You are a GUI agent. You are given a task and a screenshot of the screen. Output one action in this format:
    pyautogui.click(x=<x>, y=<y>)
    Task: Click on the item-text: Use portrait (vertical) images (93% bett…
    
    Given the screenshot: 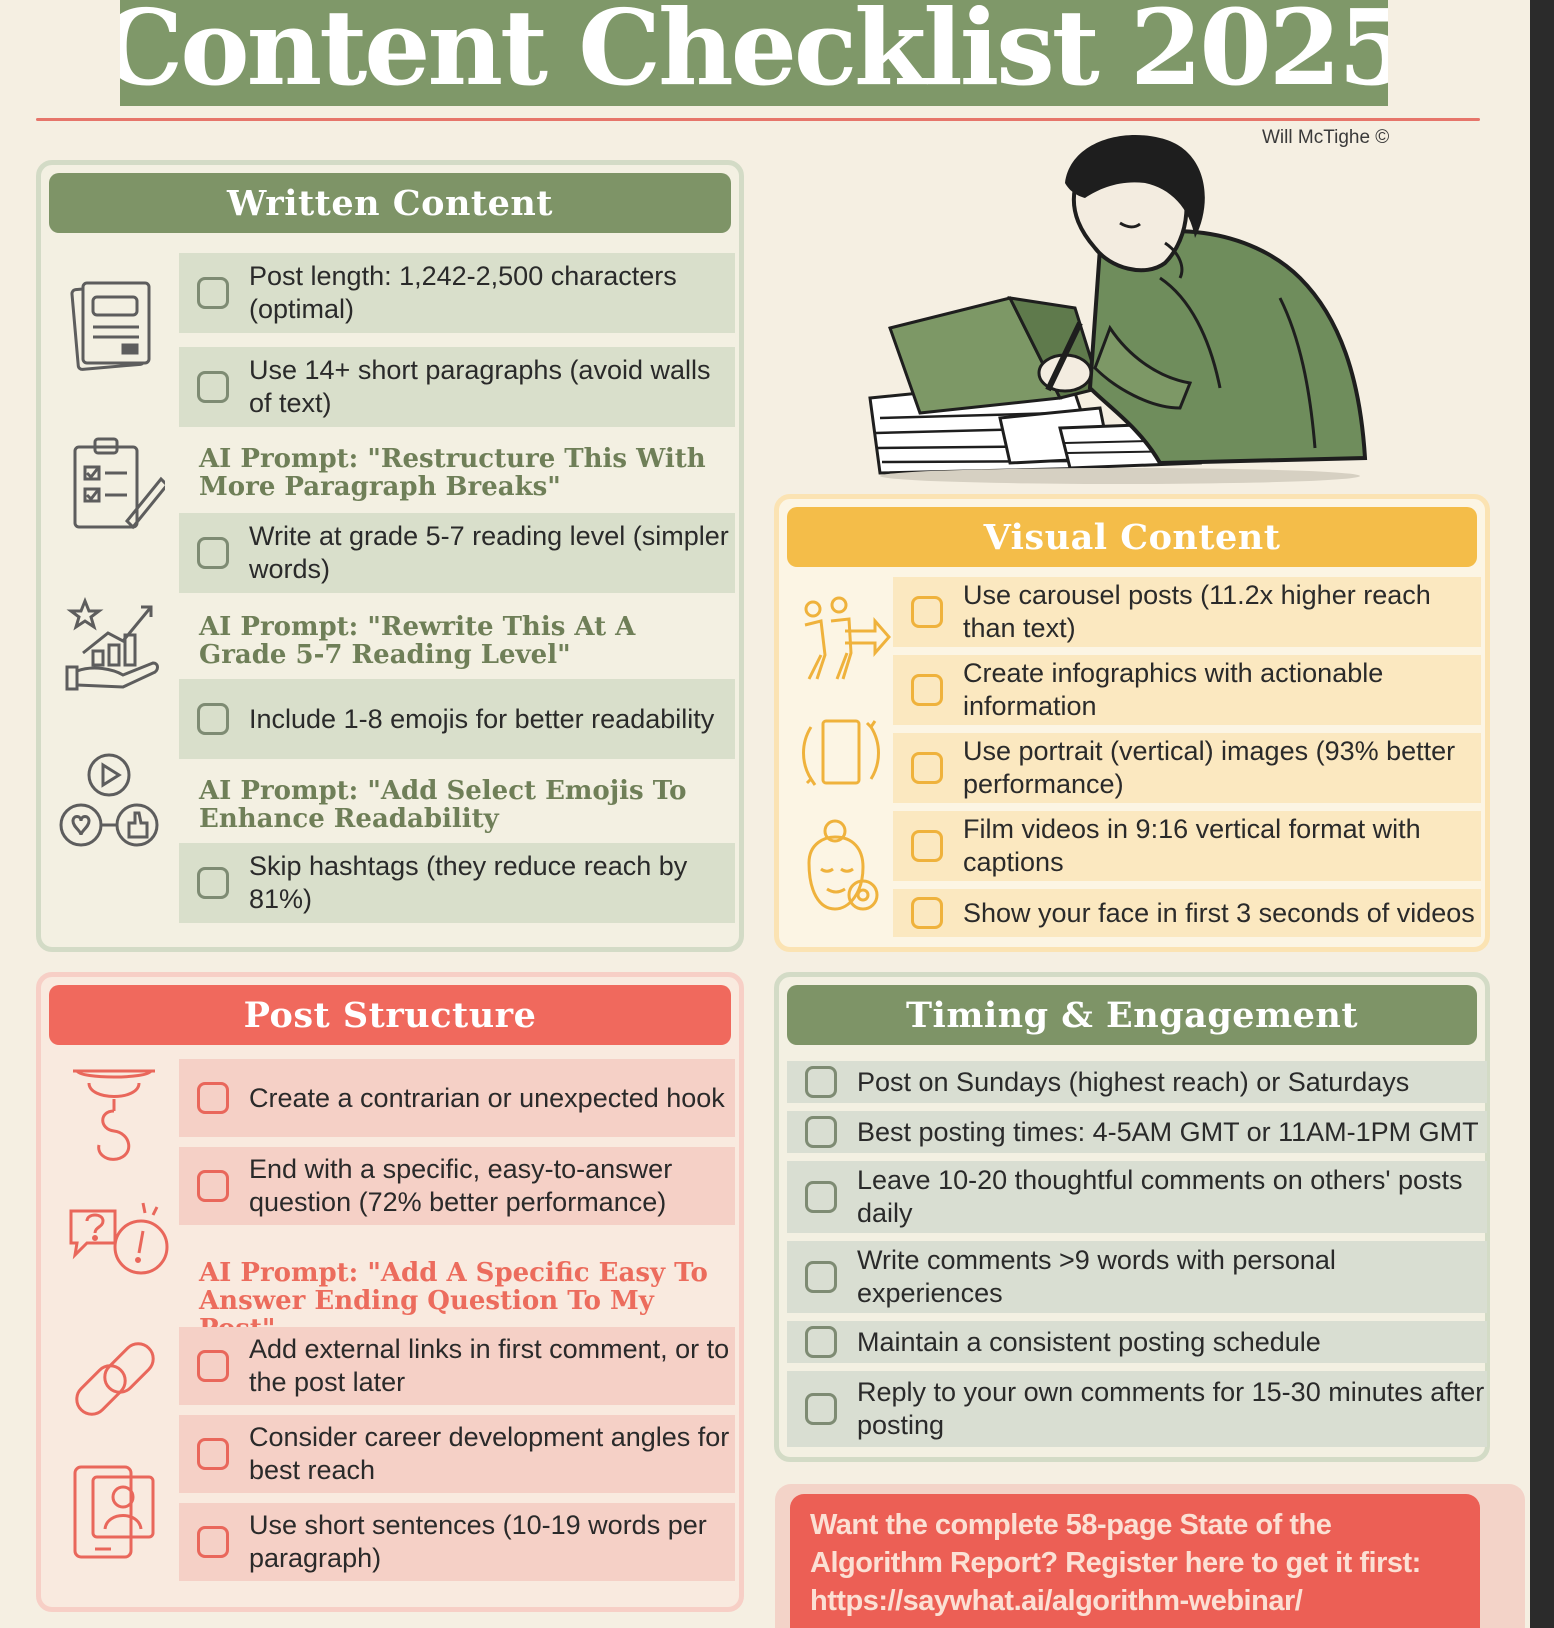 What is the action you would take?
    pyautogui.click(x=1209, y=767)
    